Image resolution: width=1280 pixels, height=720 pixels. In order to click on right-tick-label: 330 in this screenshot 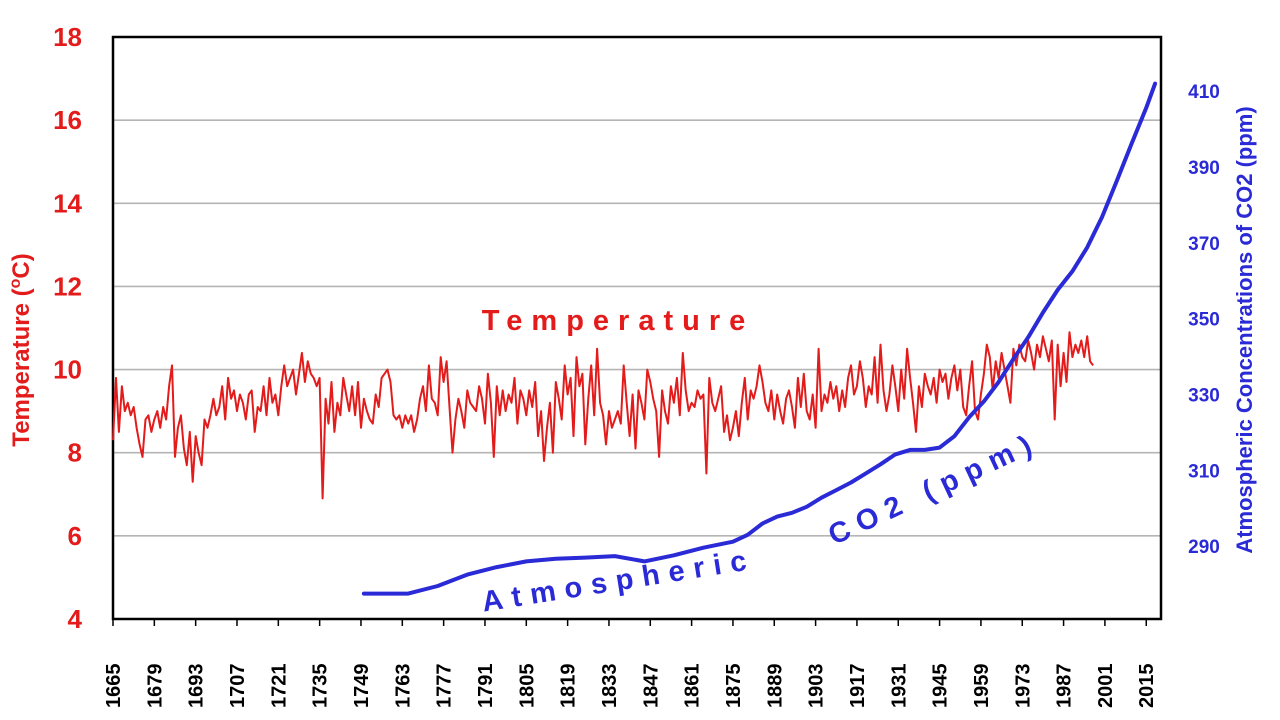, I will do `click(1204, 396)`.